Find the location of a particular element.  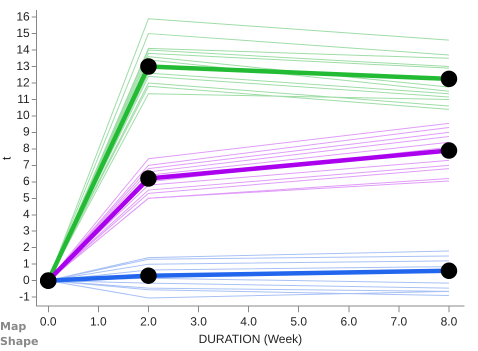

x-tick-label: 7.0 is located at coordinates (399, 321).